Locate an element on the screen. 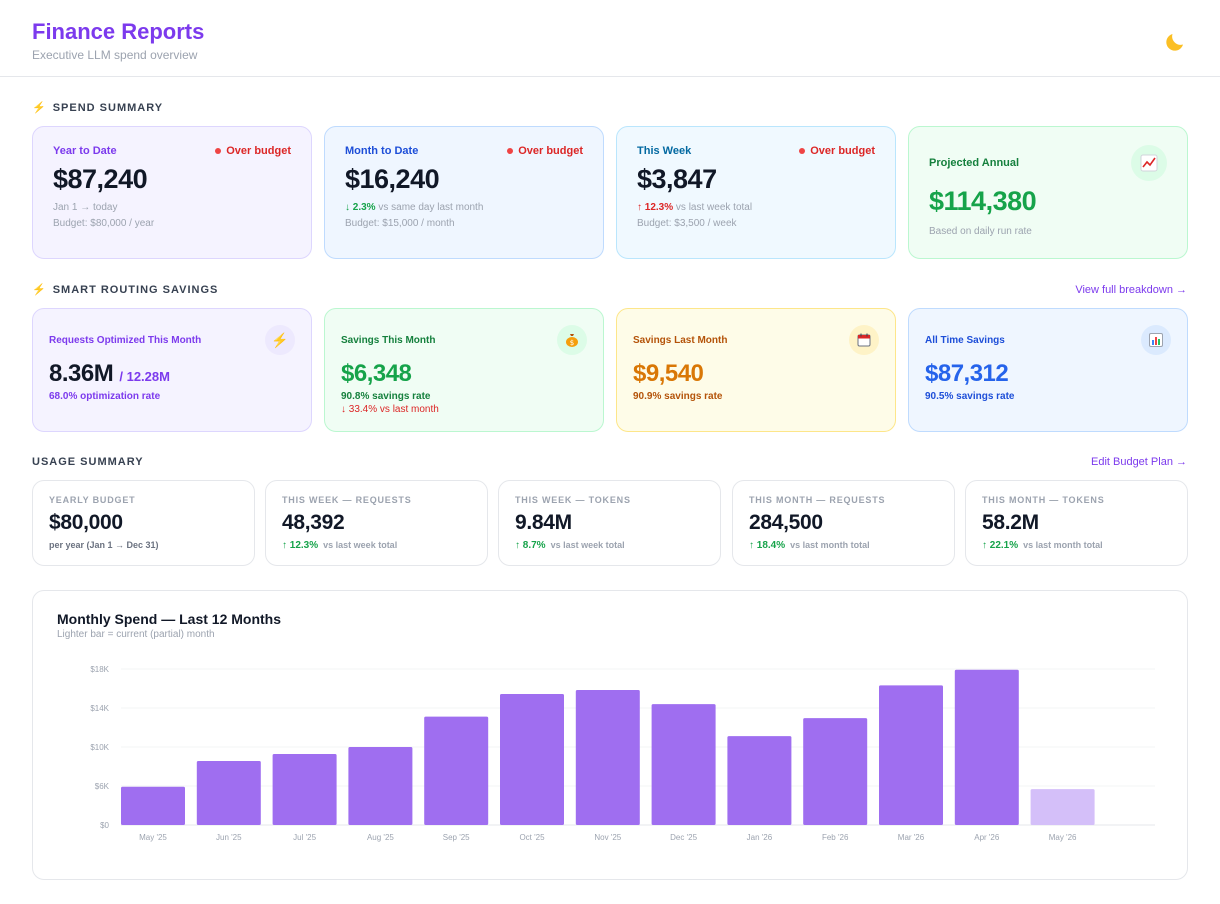 Image resolution: width=1220 pixels, height=904 pixels. card-value: $114,380 is located at coordinates (983, 201).